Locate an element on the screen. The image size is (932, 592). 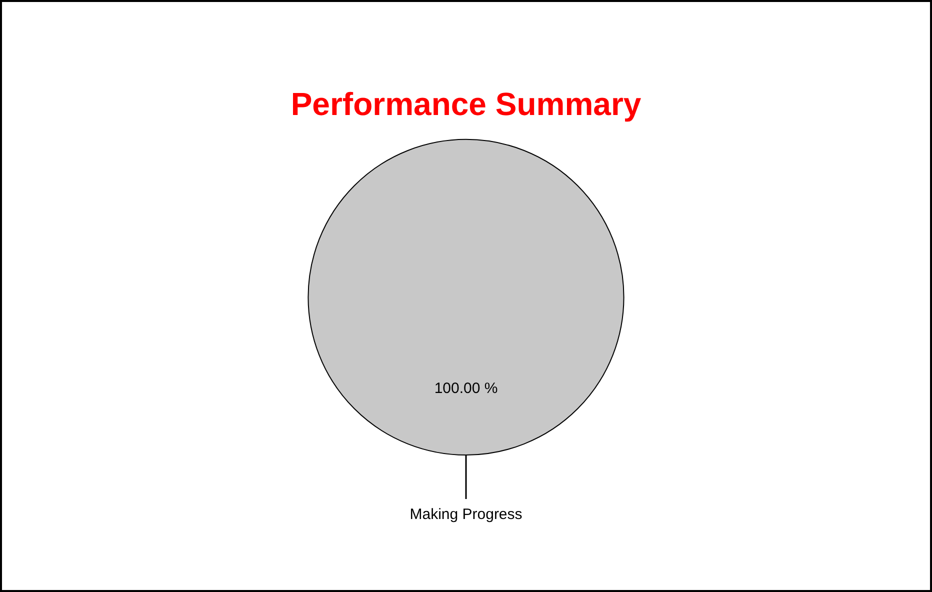
data-label: 100.00 % is located at coordinates (466, 388).